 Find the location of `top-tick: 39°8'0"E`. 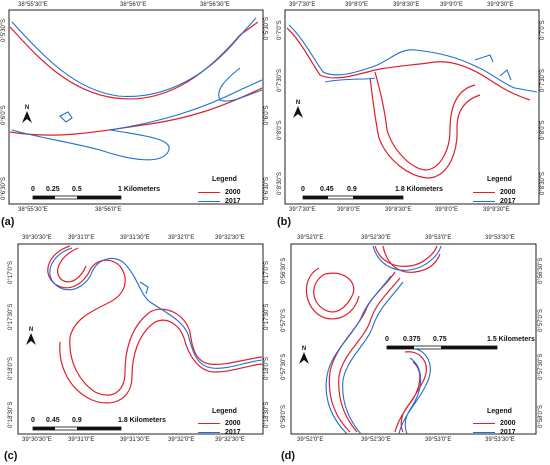

top-tick: 39°8'0"E is located at coordinates (357, 5).